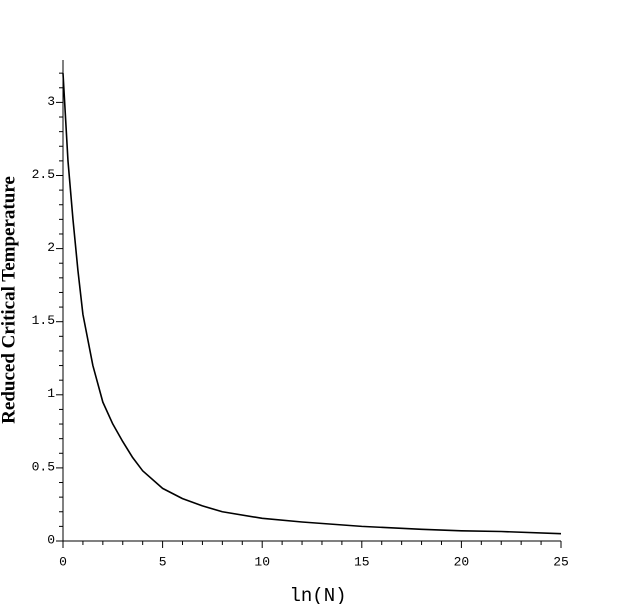 This screenshot has width=623, height=604. Describe the element at coordinates (317, 594) in the screenshot. I see `x-axis-label: ln(N)` at that location.